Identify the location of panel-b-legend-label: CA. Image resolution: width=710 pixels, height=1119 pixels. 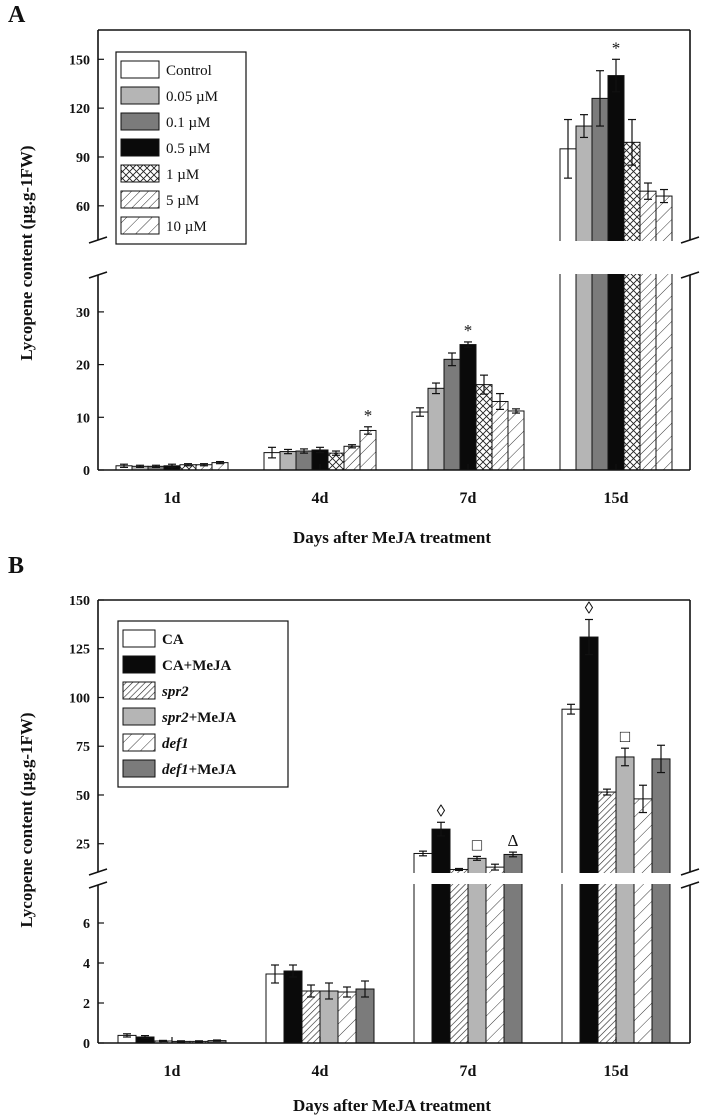
(173, 640).